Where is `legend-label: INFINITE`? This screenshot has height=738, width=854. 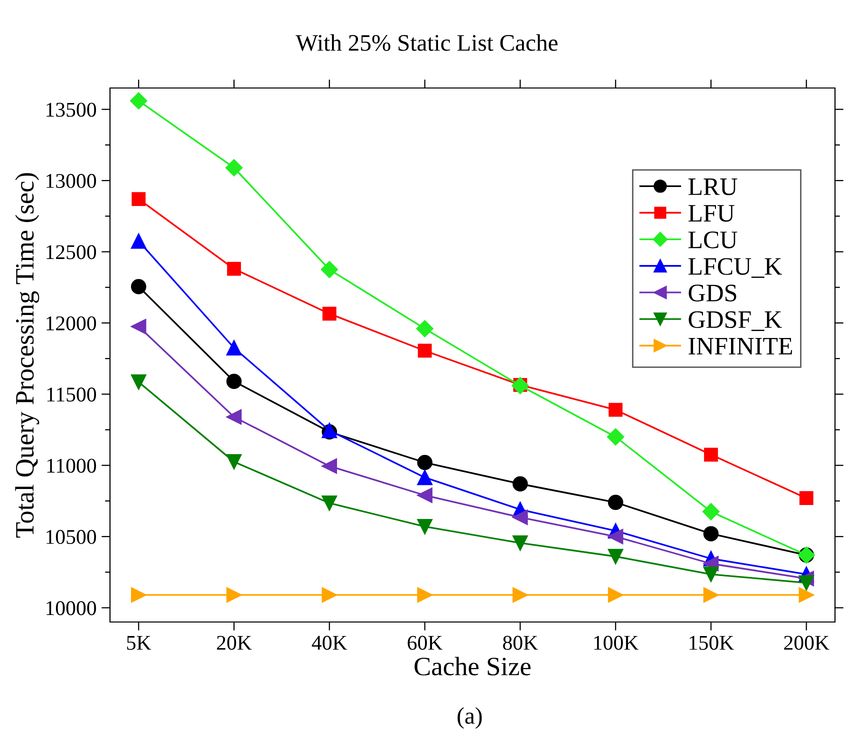
legend-label: INFINITE is located at coordinates (740, 346).